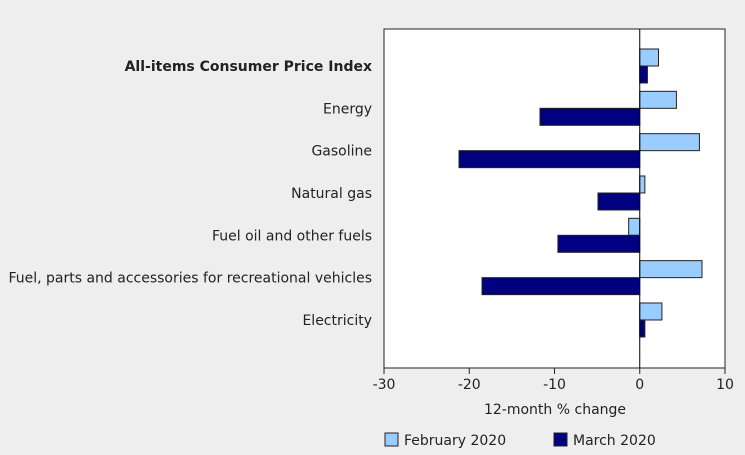  What do you see at coordinates (391, 439) in the screenshot?
I see `legend-swatch-february-2020` at bounding box center [391, 439].